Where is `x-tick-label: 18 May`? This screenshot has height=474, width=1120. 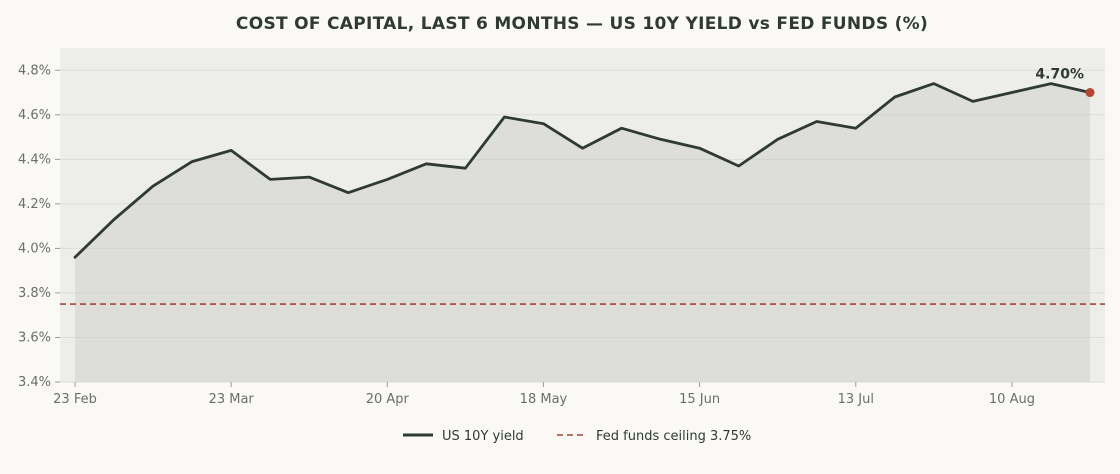 x-tick-label: 18 May is located at coordinates (544, 399).